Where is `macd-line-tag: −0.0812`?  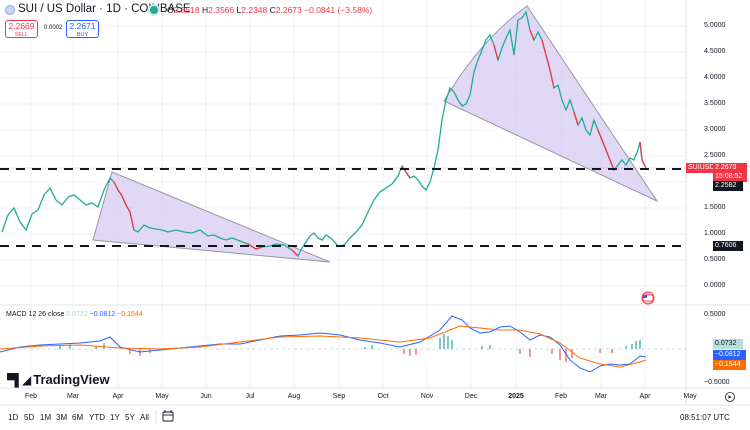 macd-line-tag: −0.0812 is located at coordinates (729, 355).